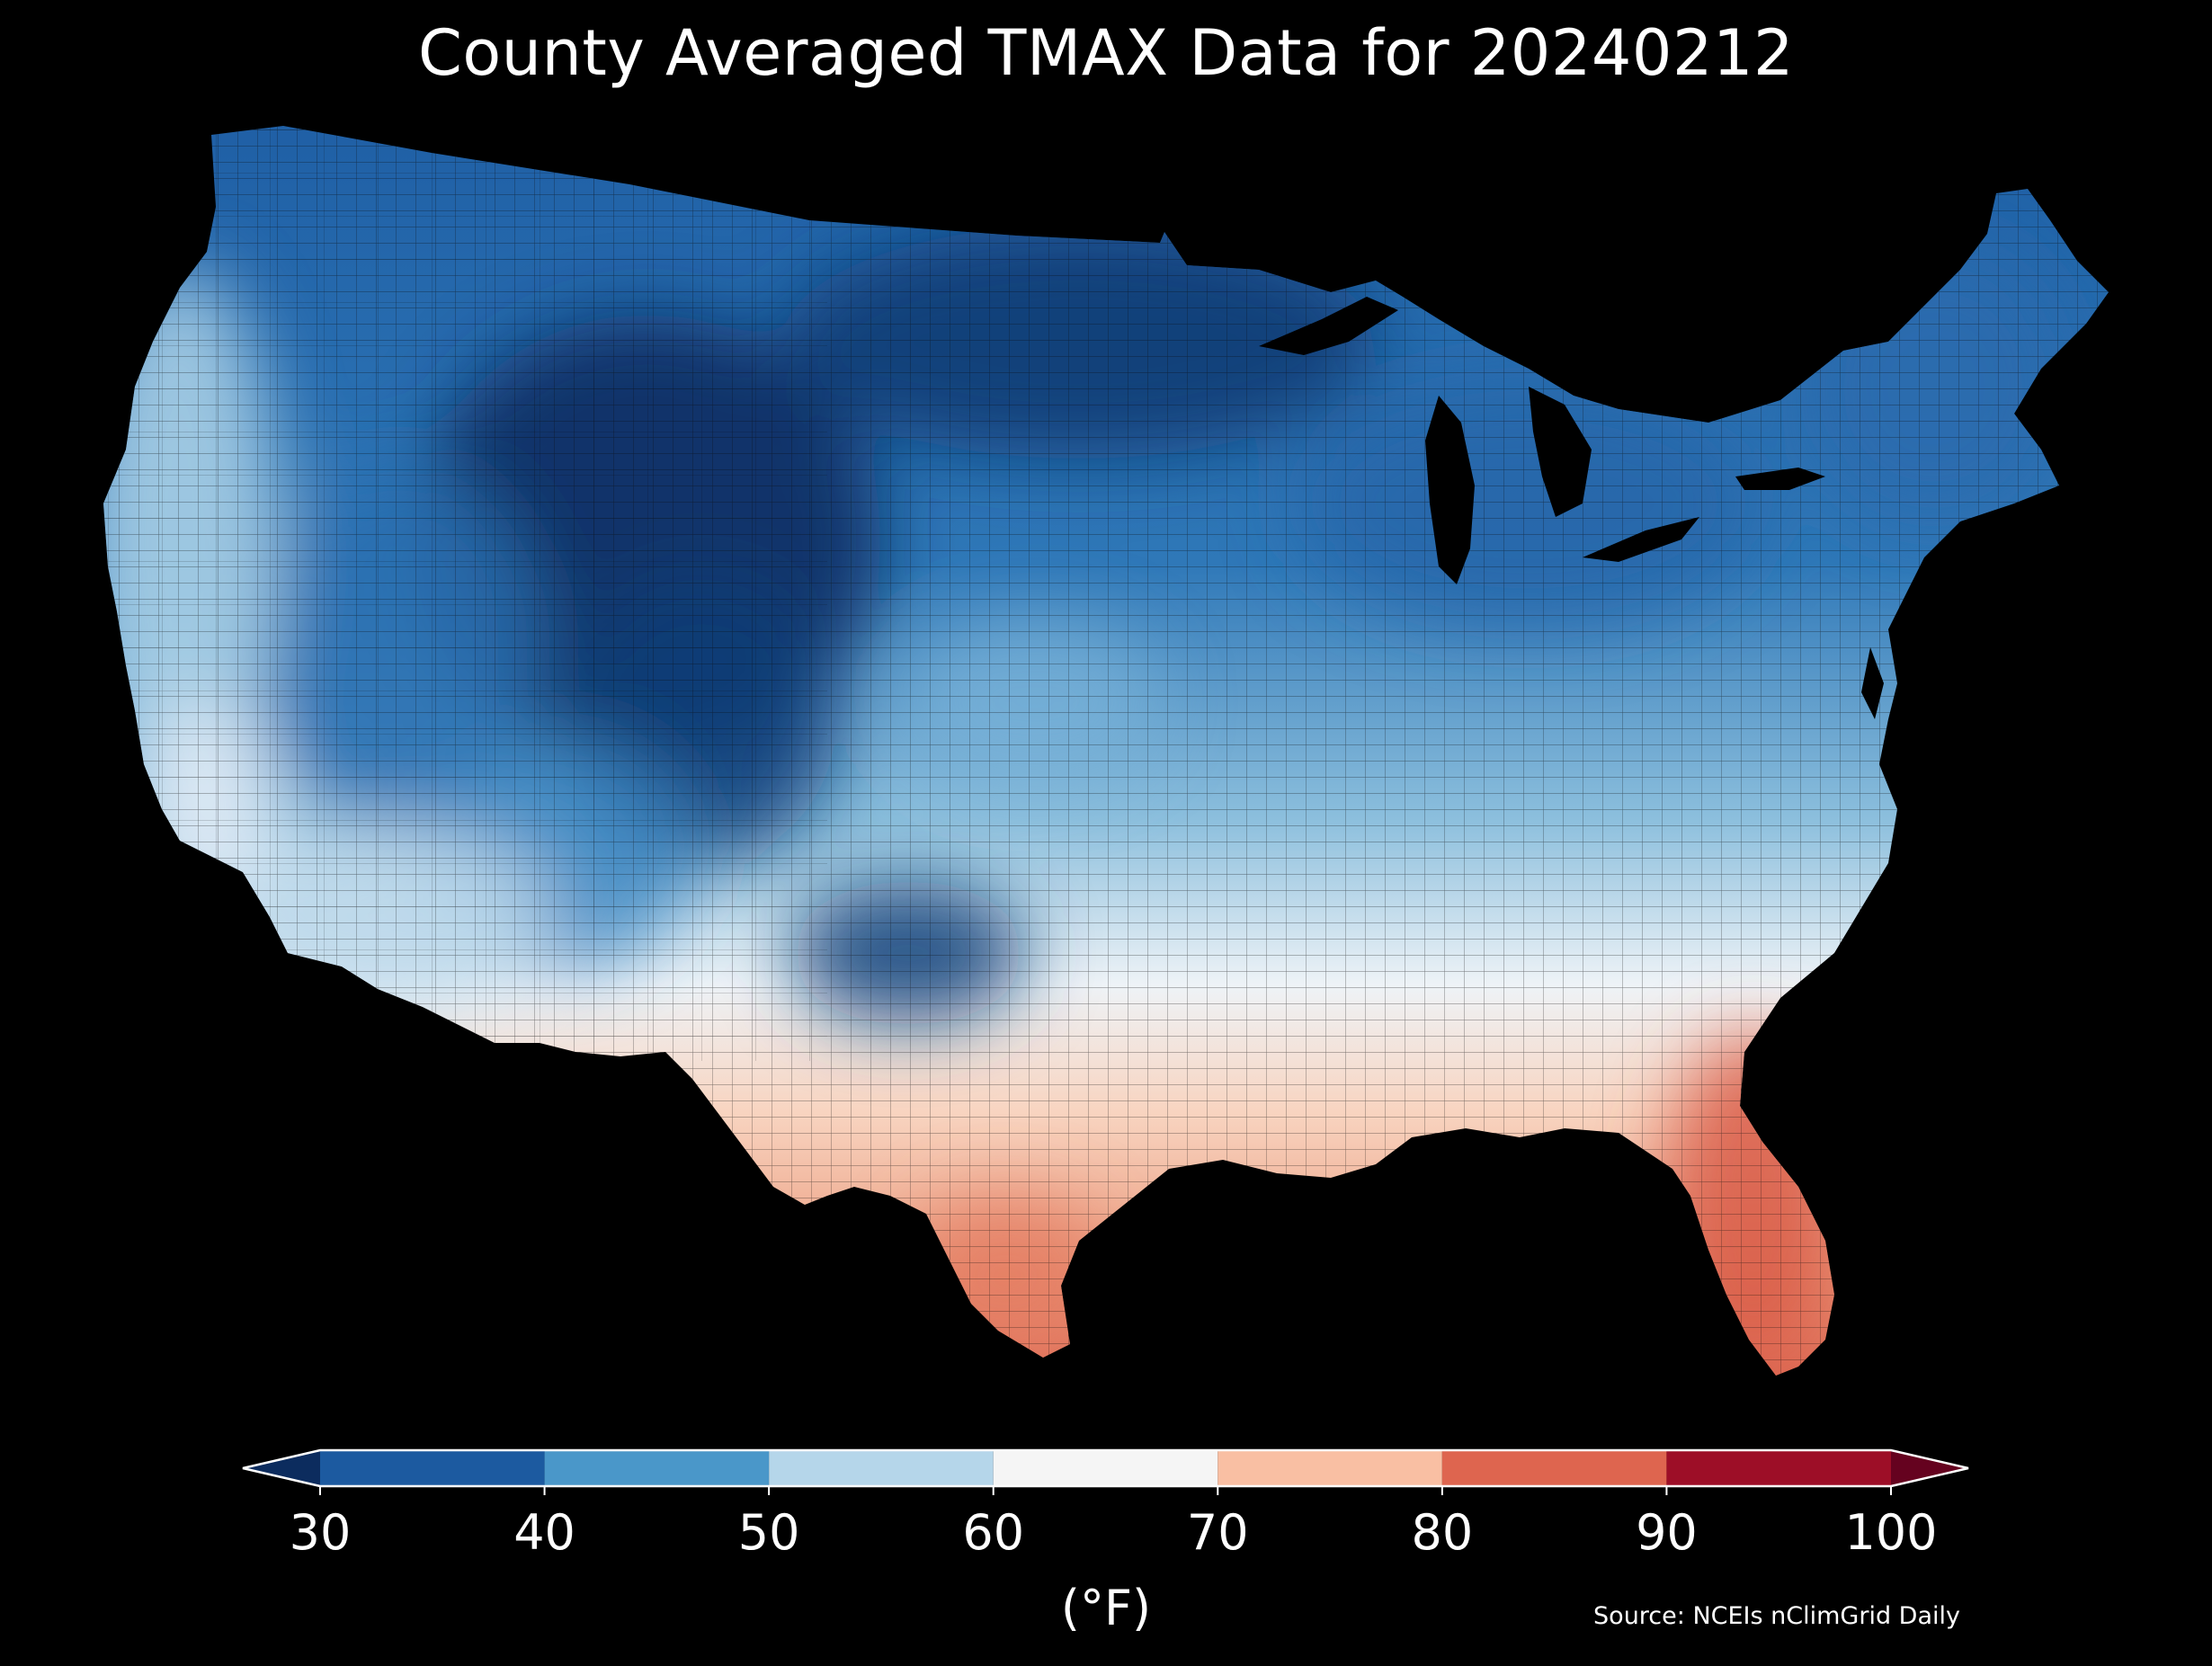 The height and width of the screenshot is (1666, 2212). Describe the element at coordinates (1667, 1532) in the screenshot. I see `colorbar-tick-label: 90` at that location.